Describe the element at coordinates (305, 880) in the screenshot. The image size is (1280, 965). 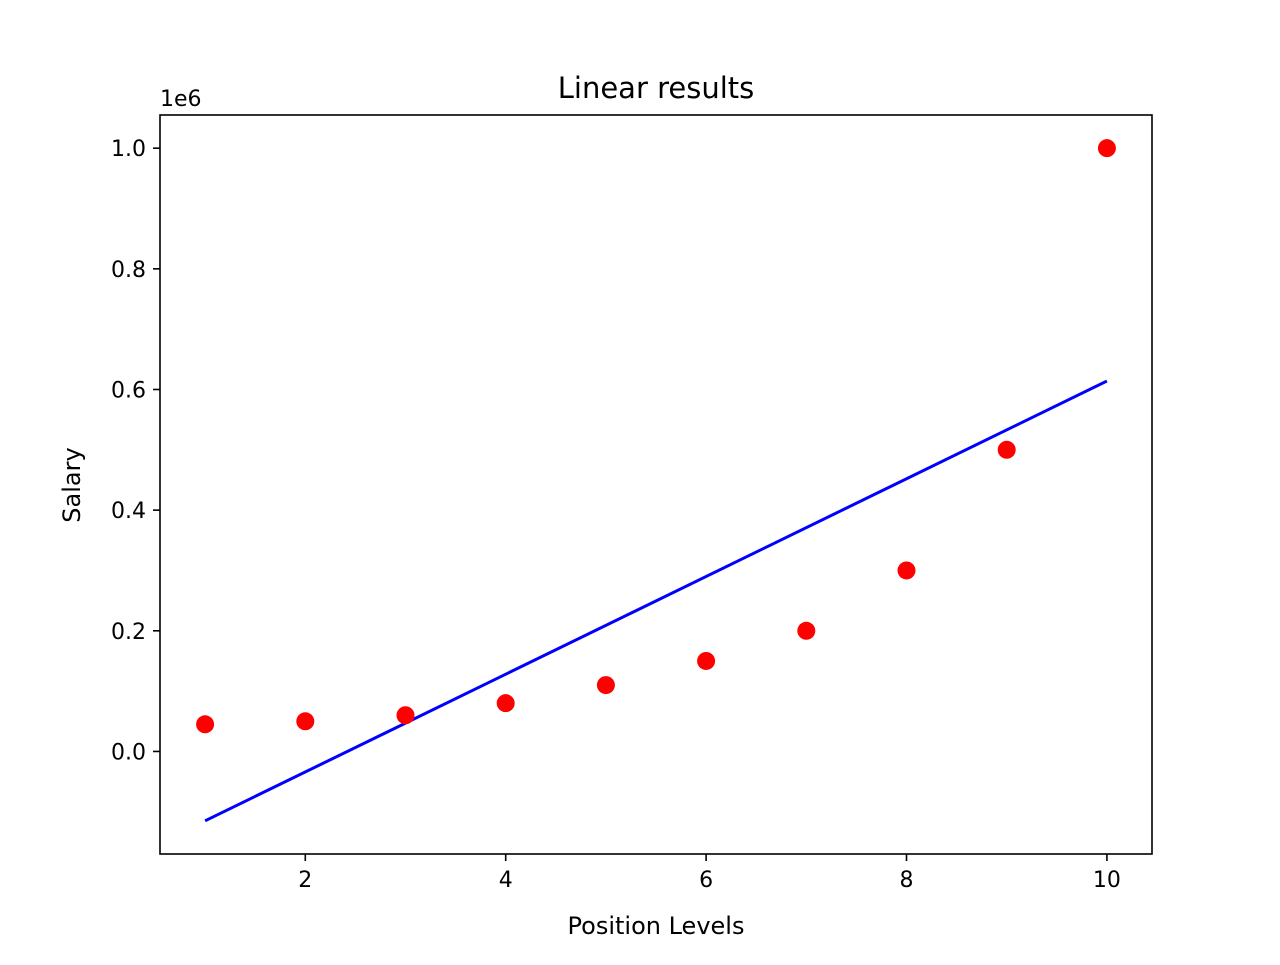
I see `x-tick-label: 2` at that location.